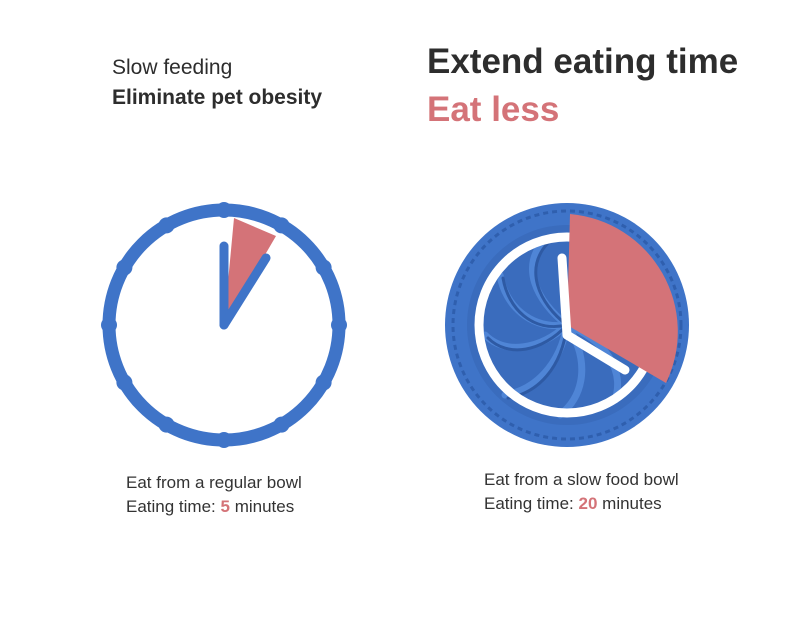 The image size is (790, 625). I want to click on headline-title: Extend eating time, so click(583, 61).